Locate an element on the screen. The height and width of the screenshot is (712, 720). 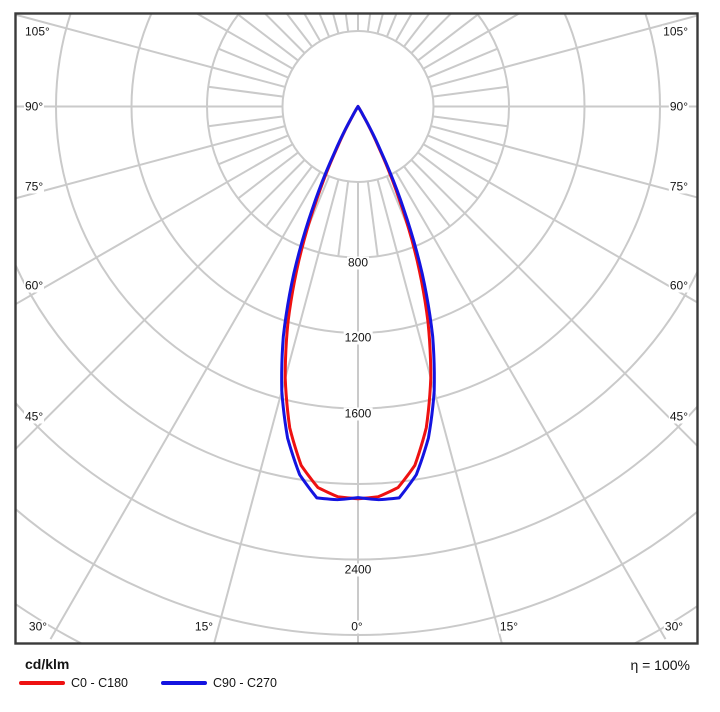
angle-label-left-0: 105° is located at coordinates (37, 31).